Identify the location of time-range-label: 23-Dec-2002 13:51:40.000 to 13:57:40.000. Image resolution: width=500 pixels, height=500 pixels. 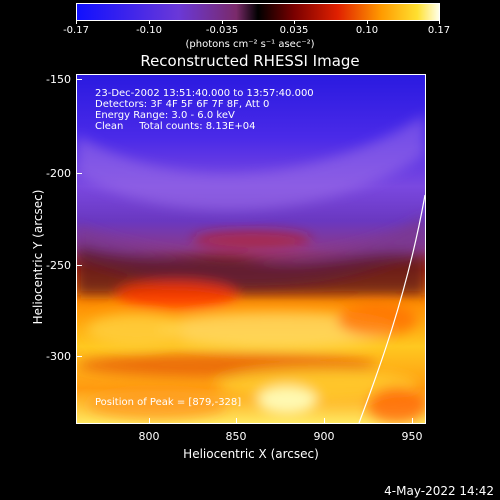
(204, 93).